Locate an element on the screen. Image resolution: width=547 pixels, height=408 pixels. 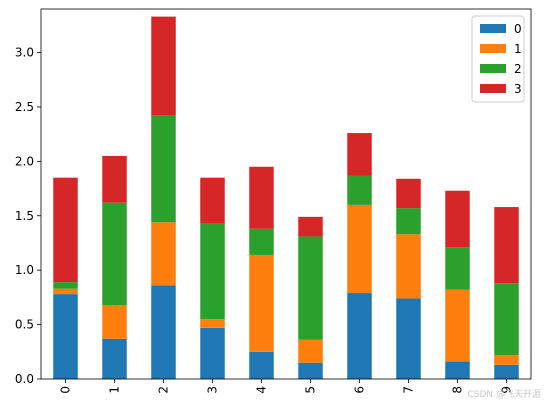
legend: 0 1 2 3 is located at coordinates (498, 59).